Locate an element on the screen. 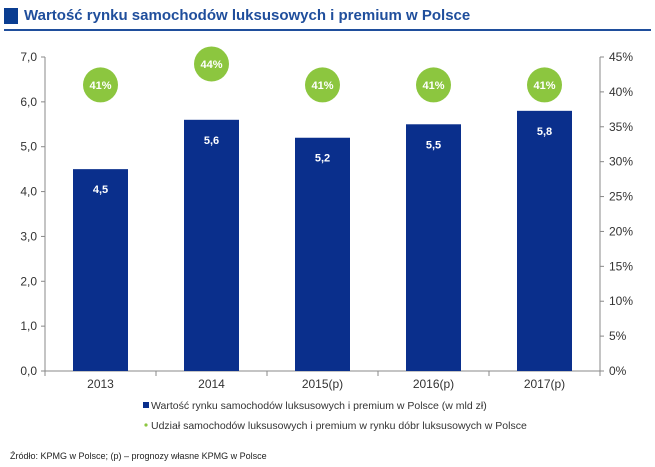 The image size is (655, 467). title-rule is located at coordinates (327, 30).